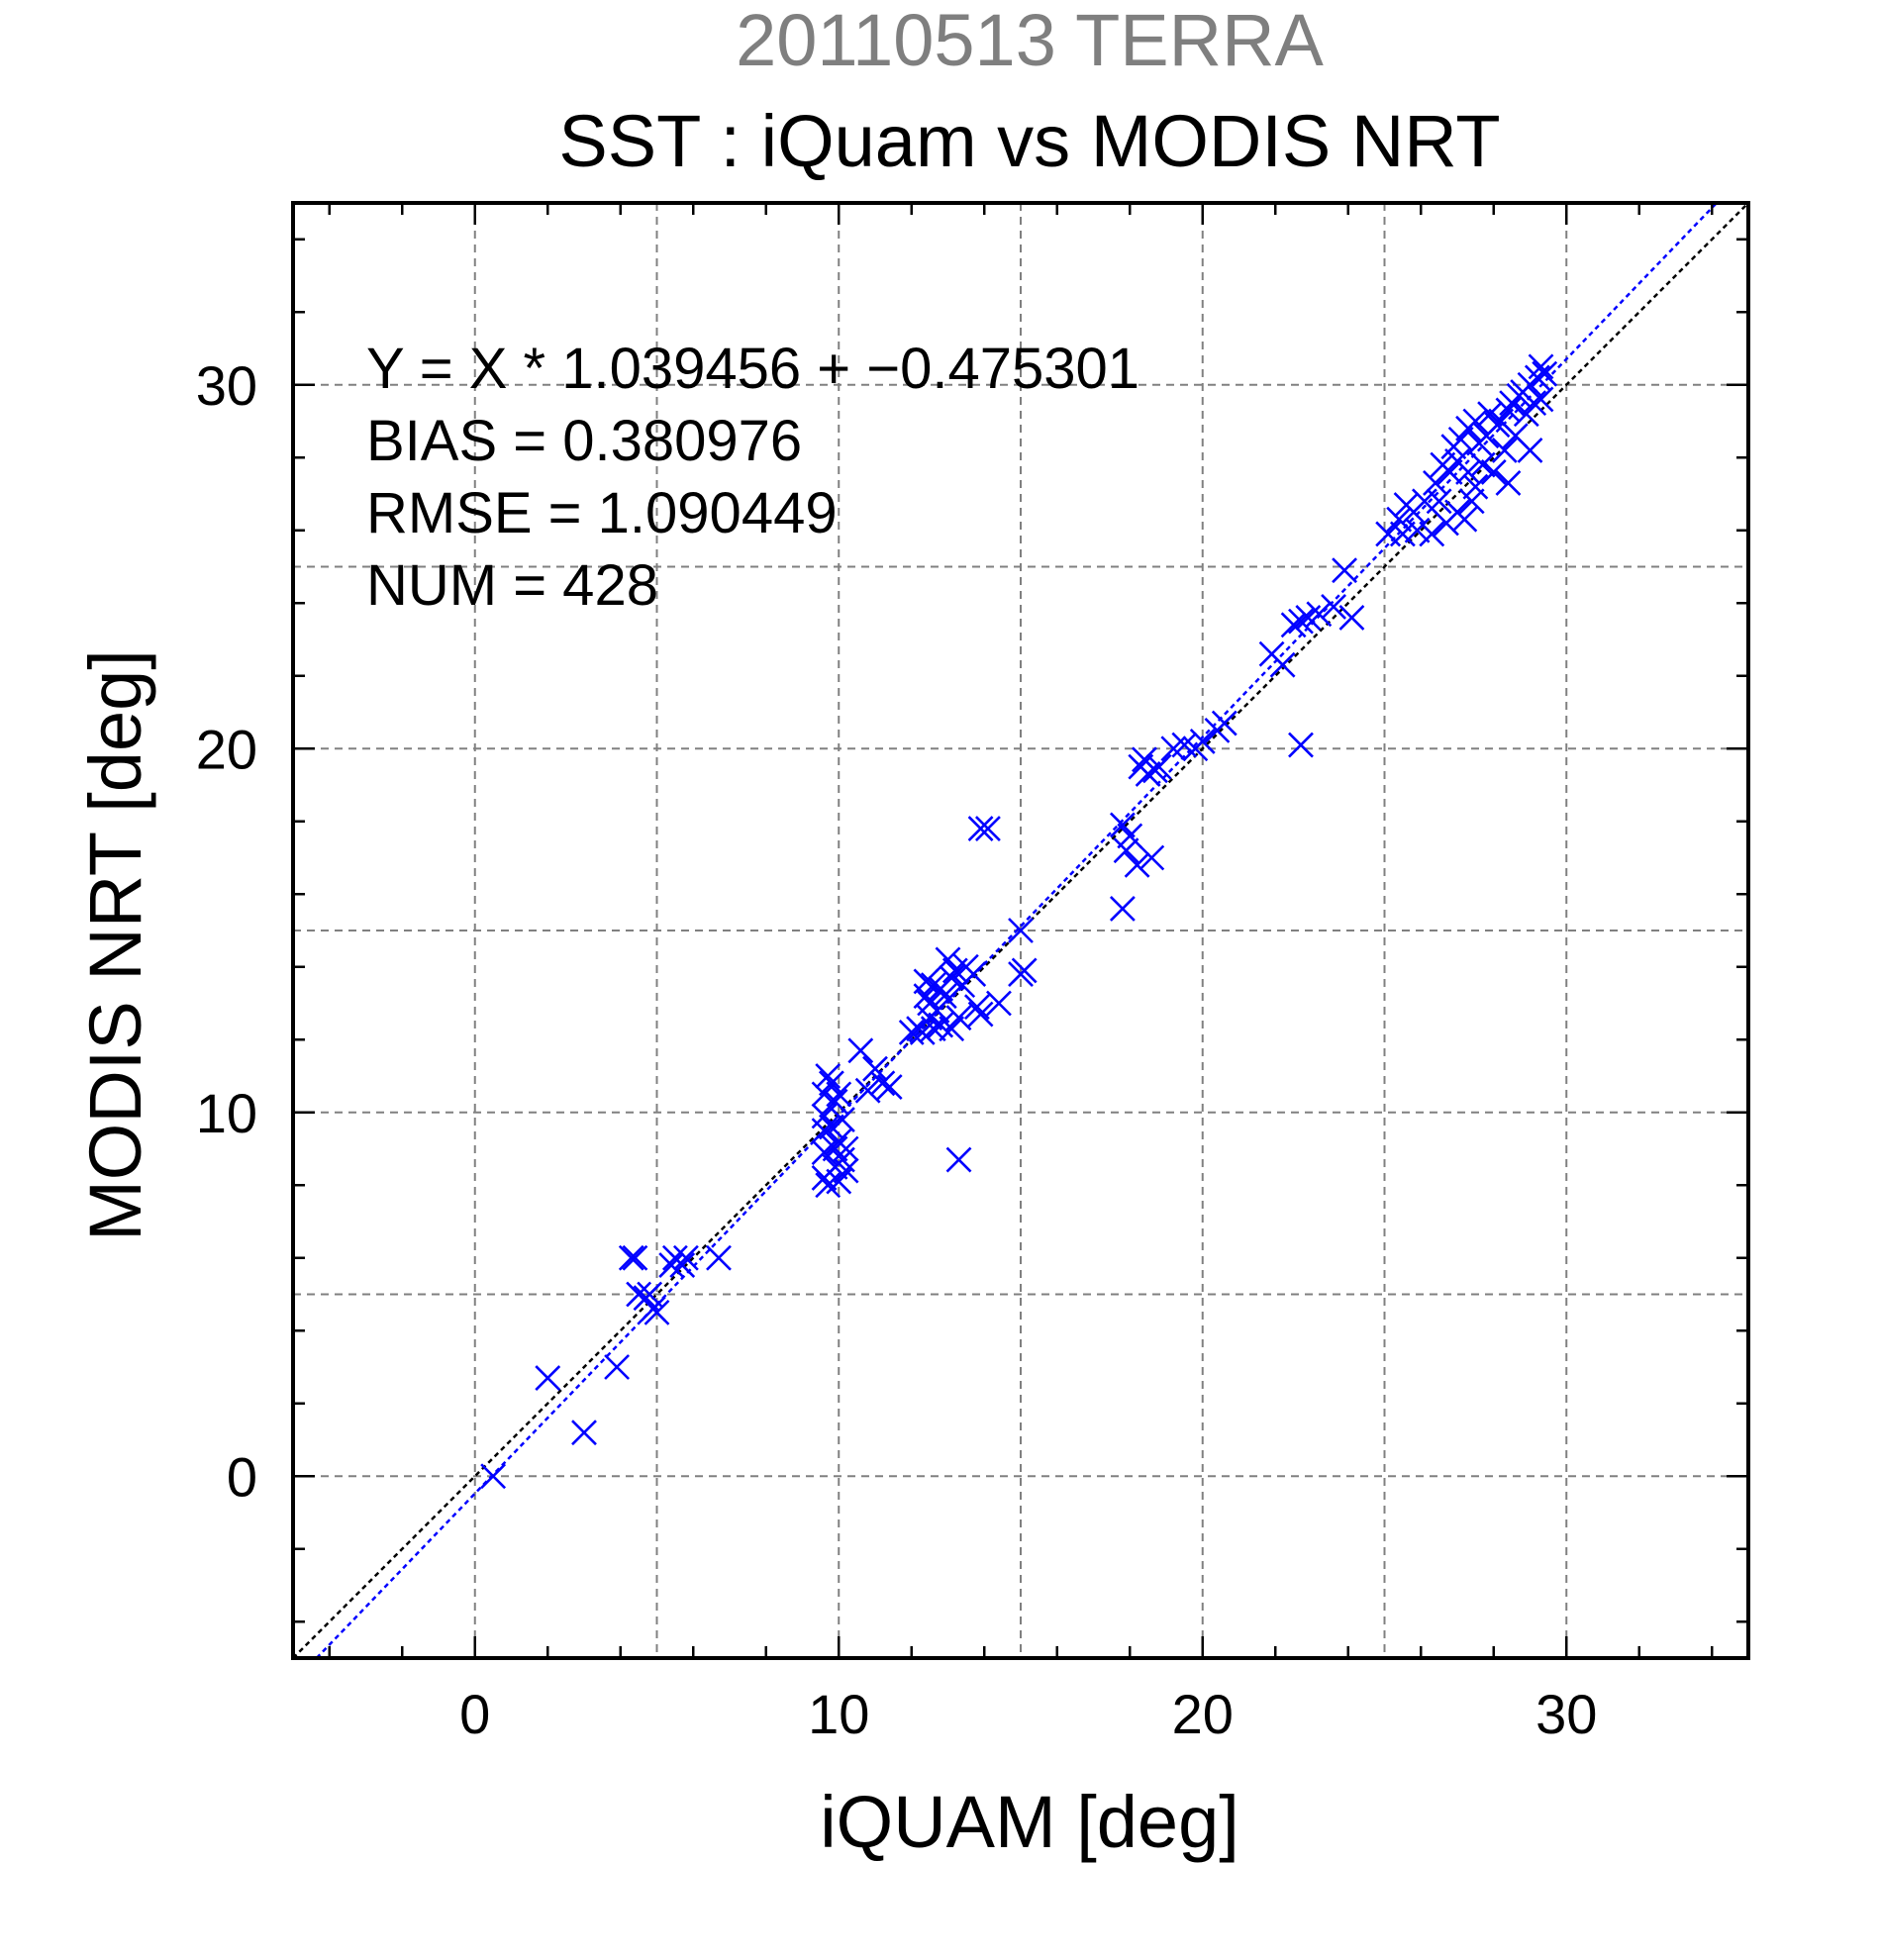  What do you see at coordinates (752, 369) in the screenshot?
I see `regression-equation: Y = X * 1.039456 + −0.475301` at bounding box center [752, 369].